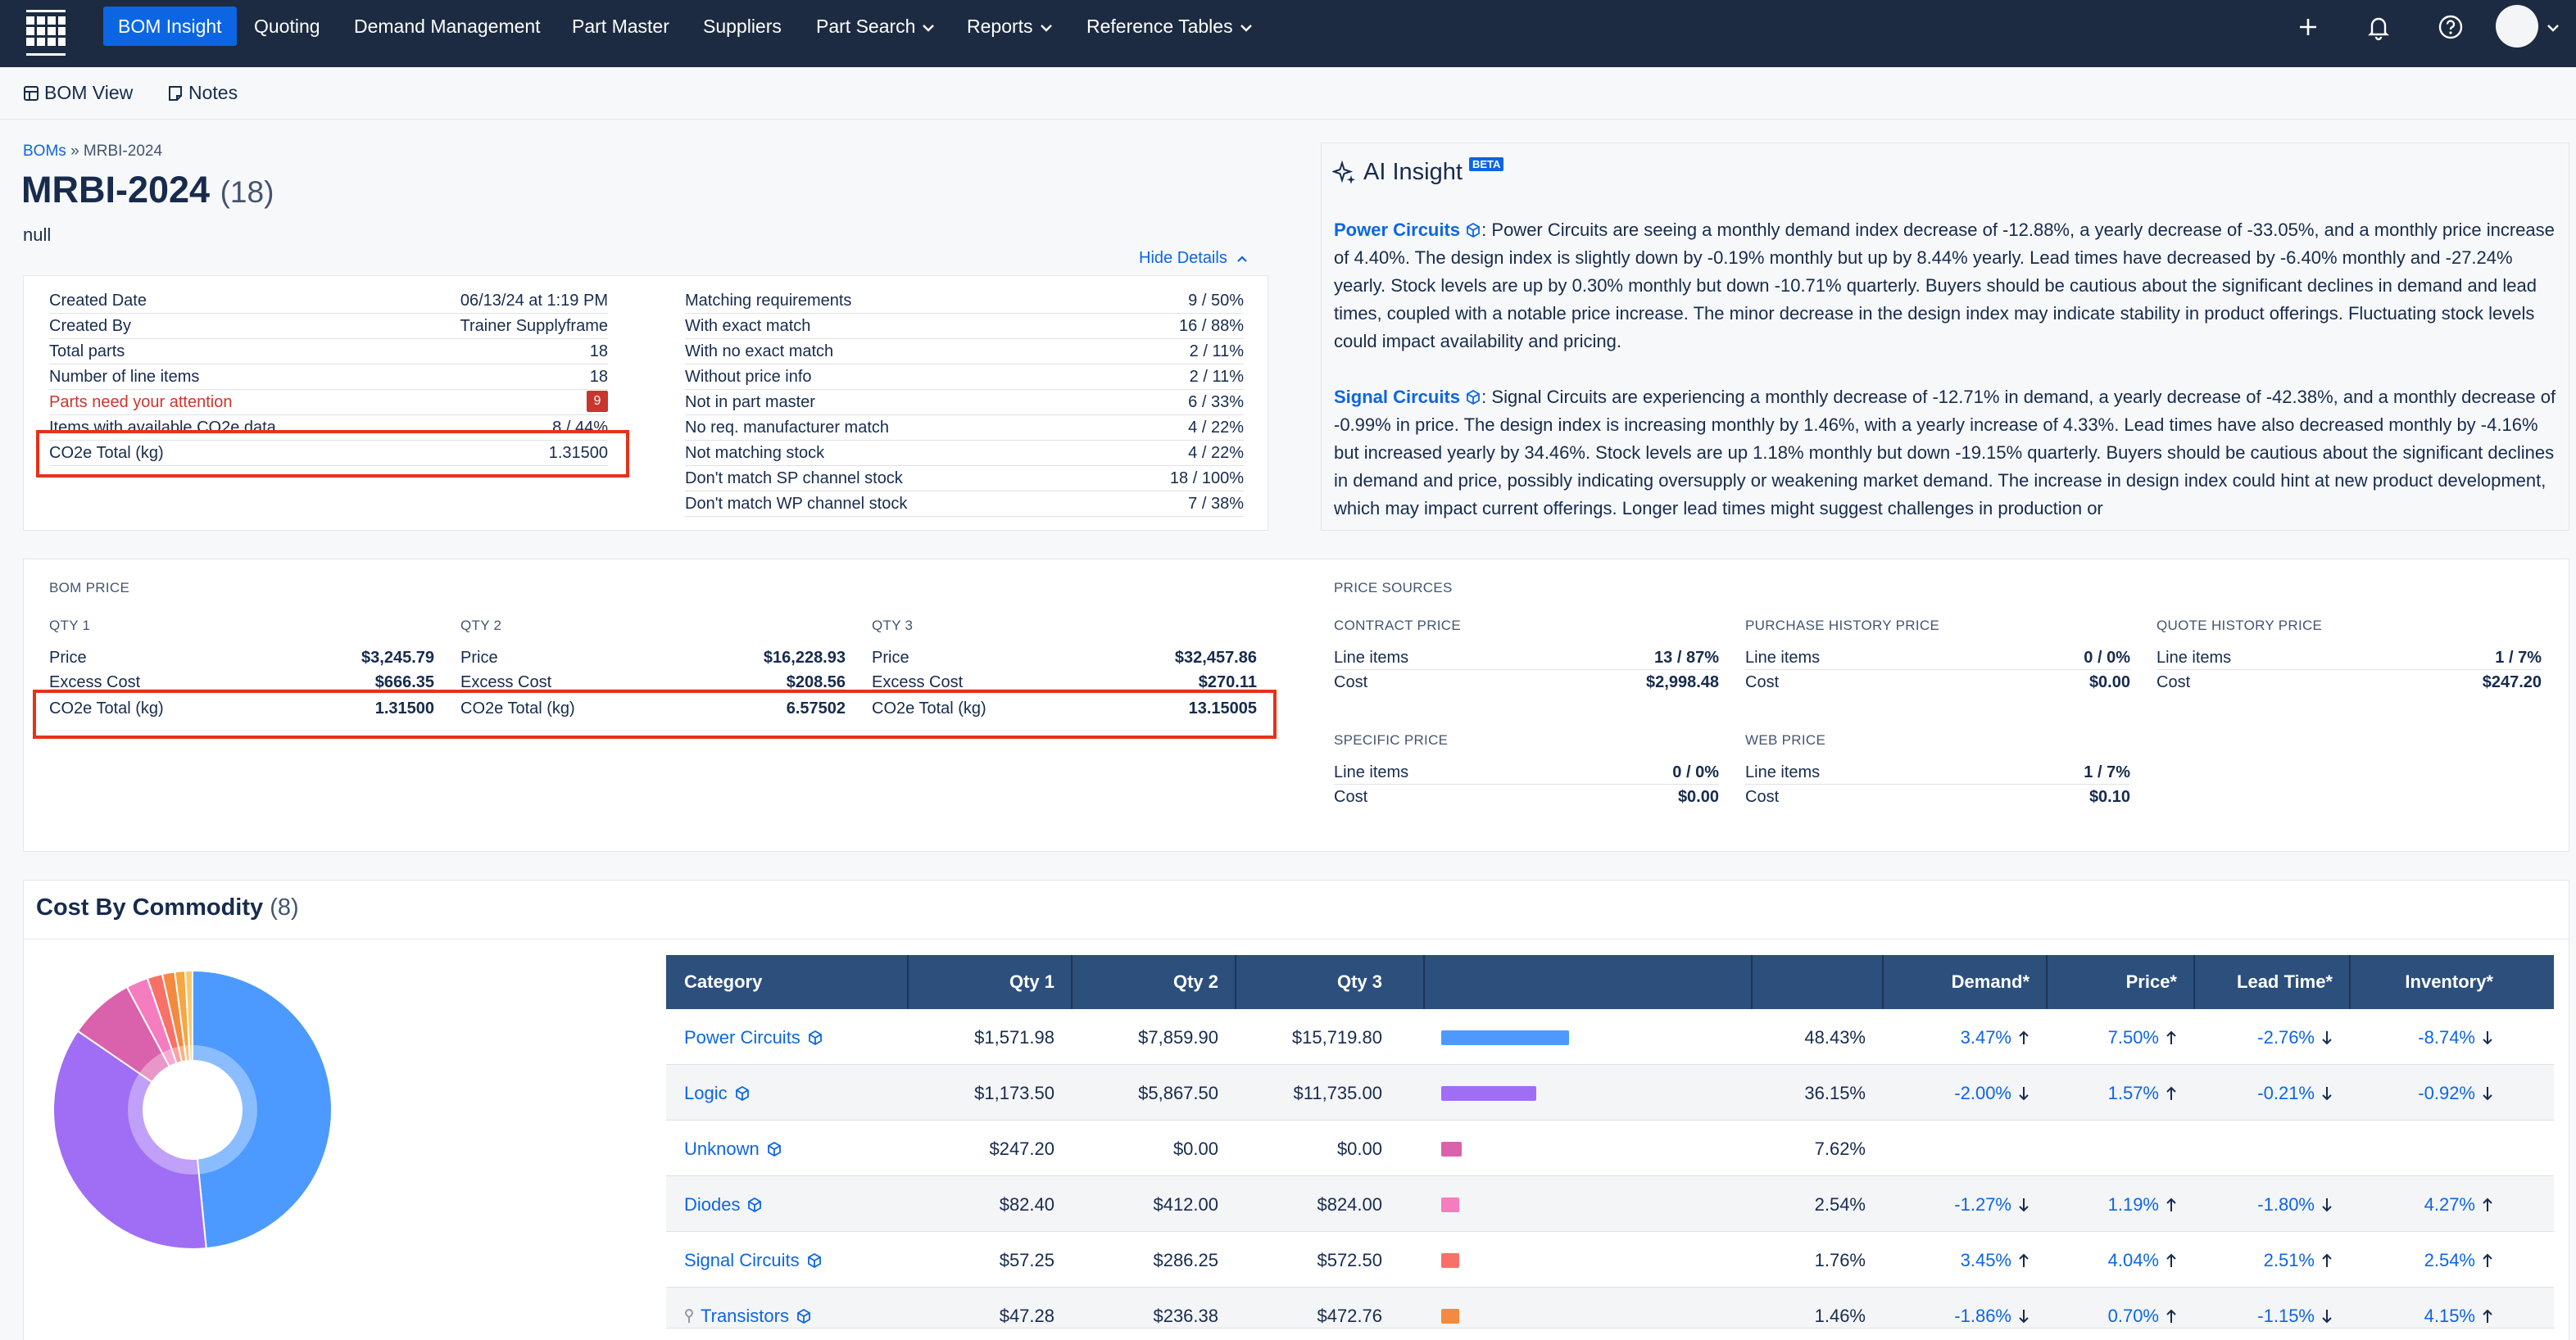 The height and width of the screenshot is (1340, 2576). What do you see at coordinates (1031, 982) in the screenshot?
I see `header-qty1: Qty 1` at bounding box center [1031, 982].